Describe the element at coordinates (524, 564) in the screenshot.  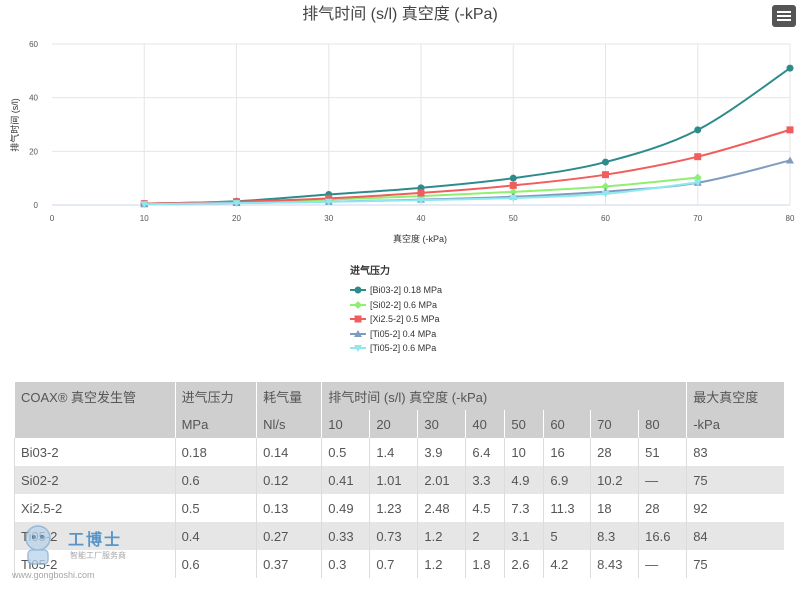
I see `table-cell: 2.6` at that location.